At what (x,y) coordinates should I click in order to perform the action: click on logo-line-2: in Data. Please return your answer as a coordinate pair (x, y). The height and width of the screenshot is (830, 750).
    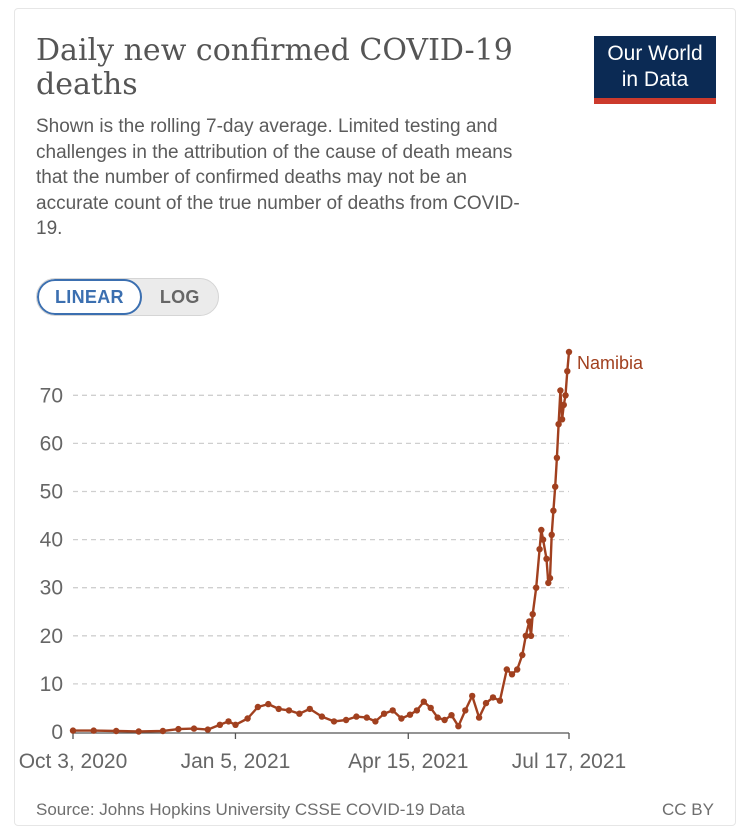
    Looking at the image, I should click on (655, 79).